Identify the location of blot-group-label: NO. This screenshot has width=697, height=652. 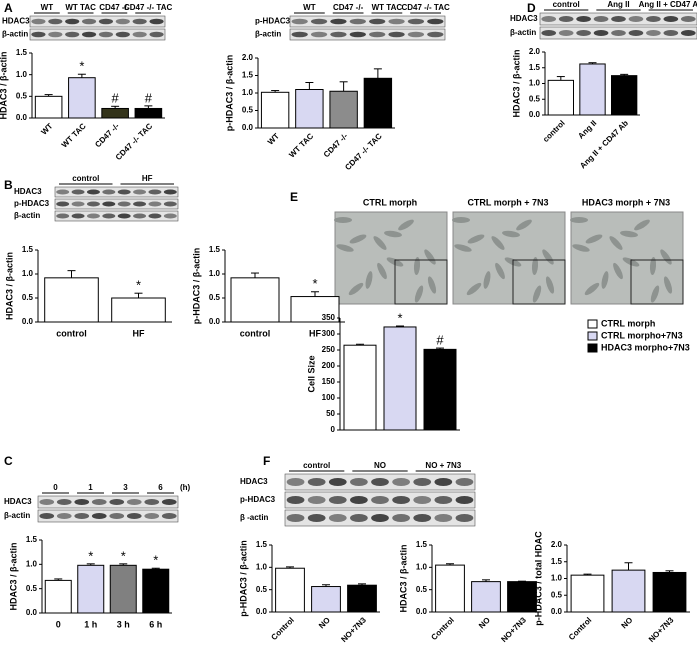
(380, 465).